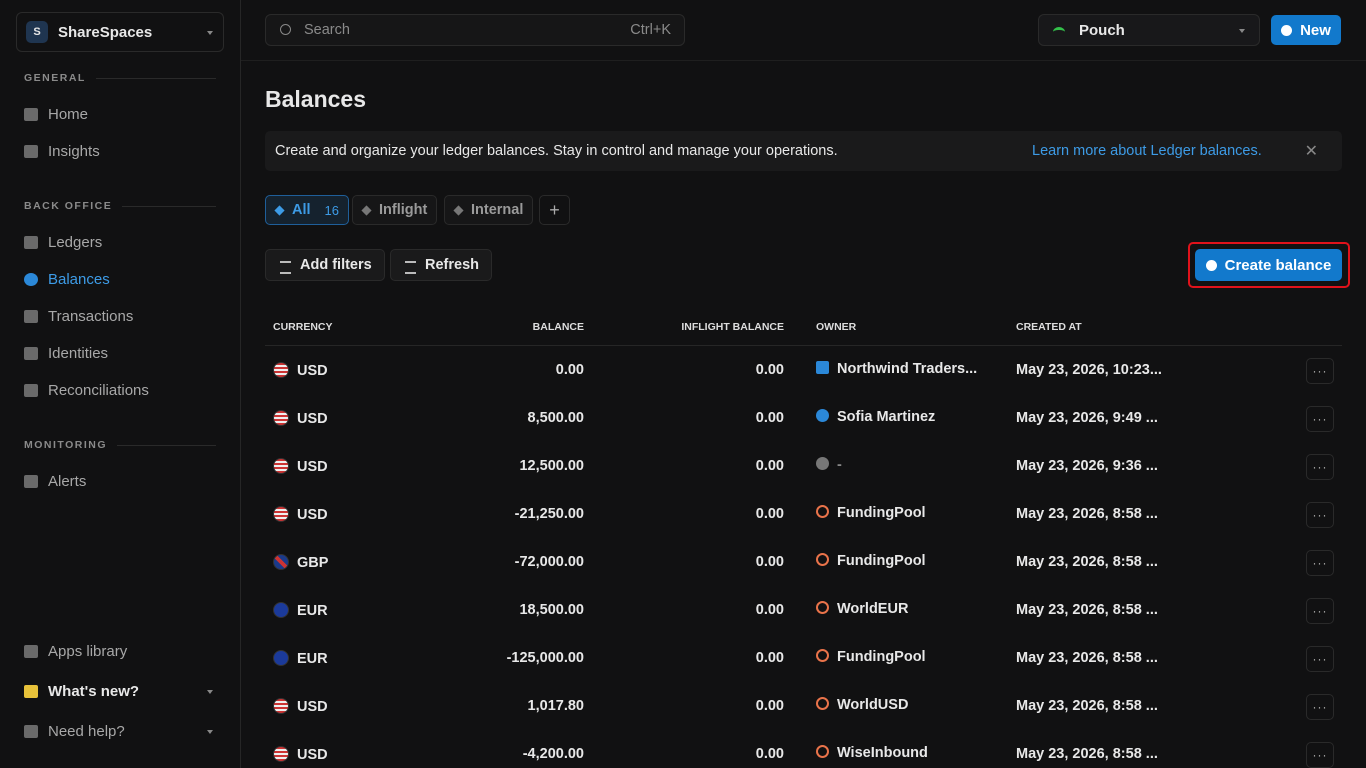  Describe the element at coordinates (68, 114) in the screenshot. I see `nav-label: Home` at that location.